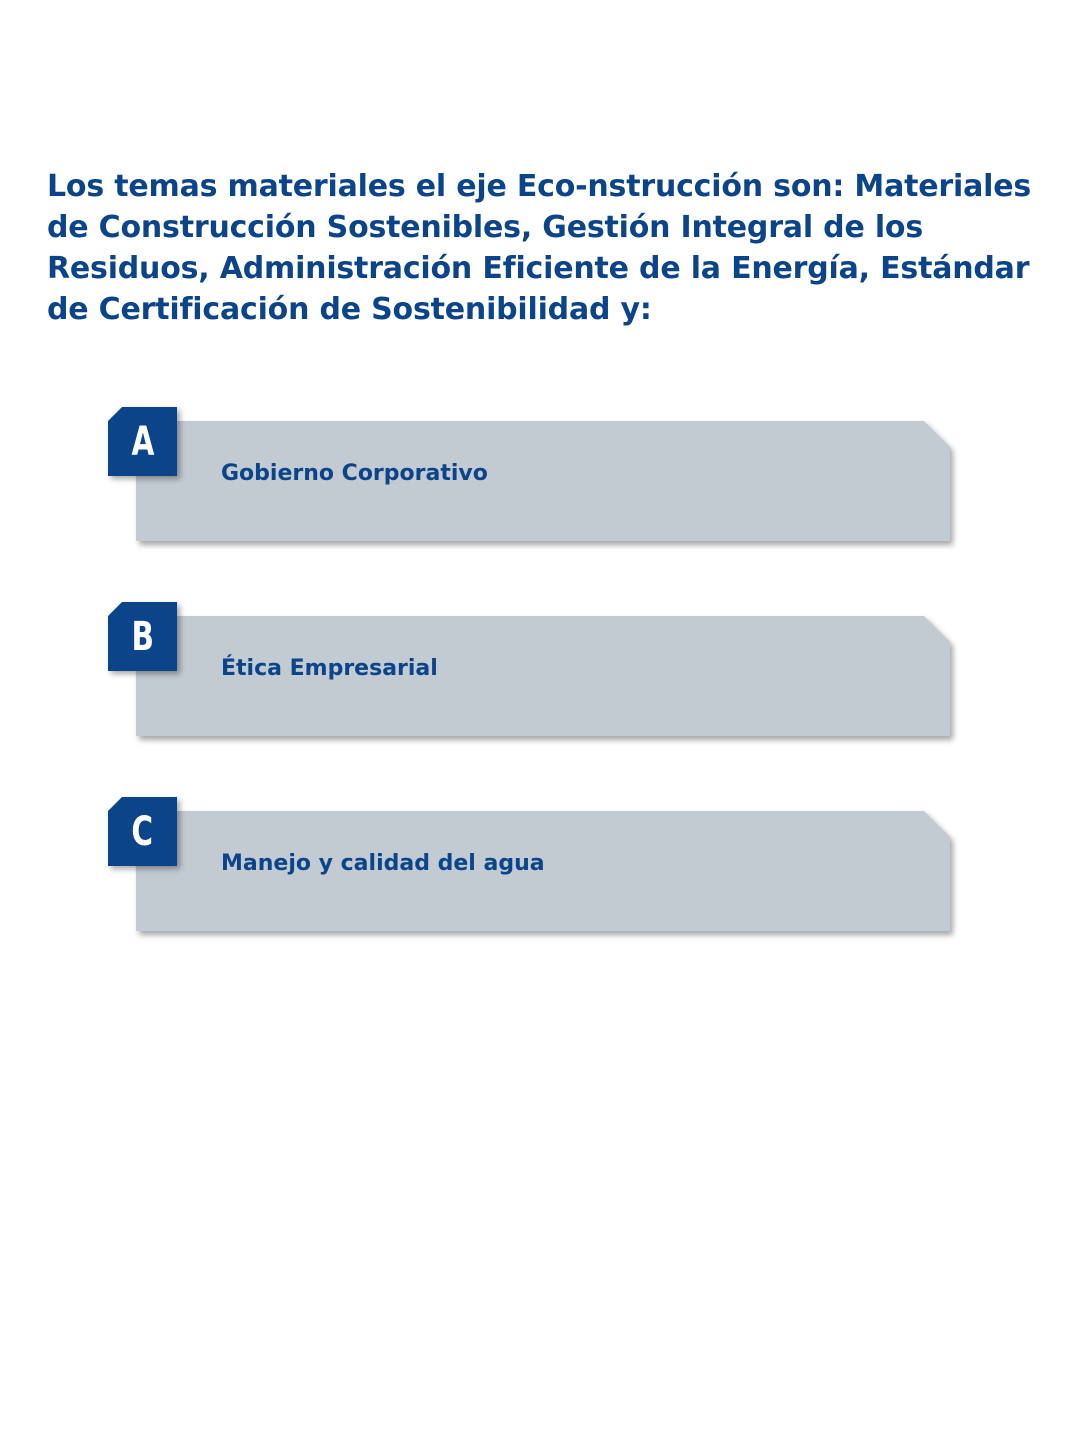  I want to click on option-label: Gobierno Corporativo, so click(354, 473).